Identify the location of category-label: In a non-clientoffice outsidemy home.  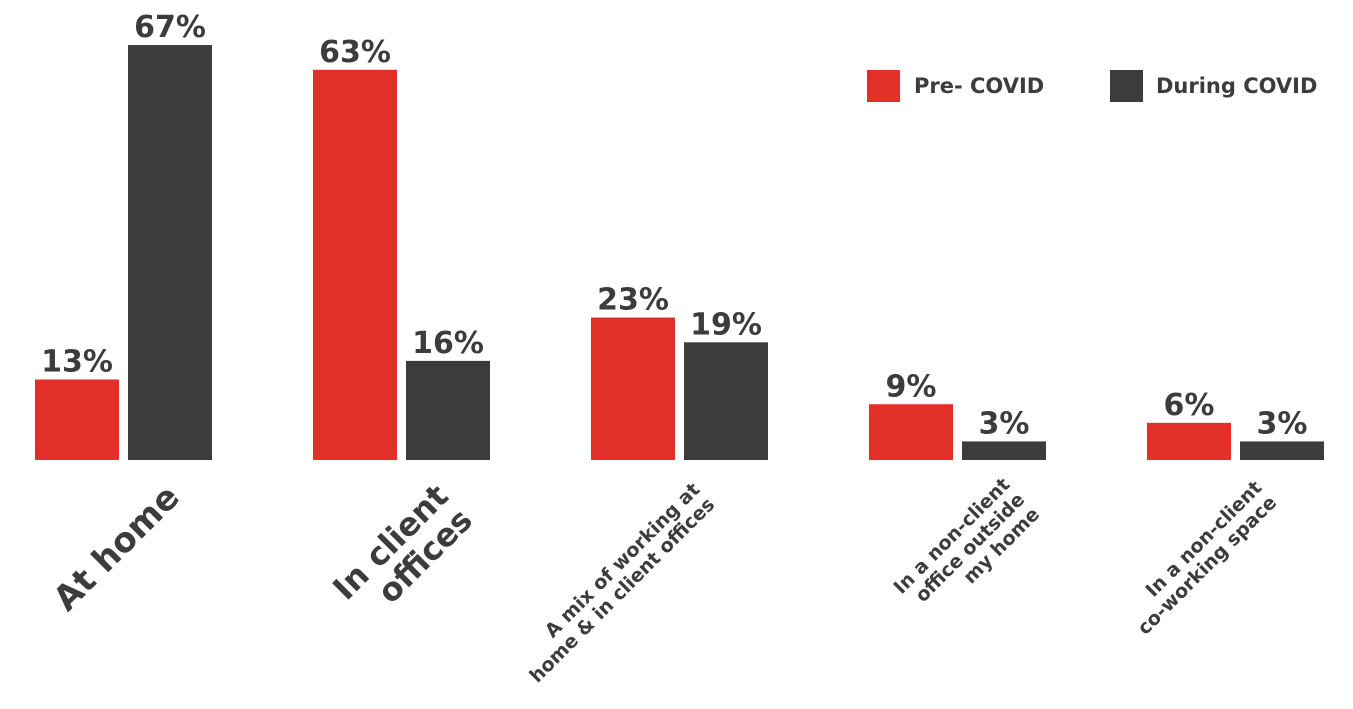
(967, 551).